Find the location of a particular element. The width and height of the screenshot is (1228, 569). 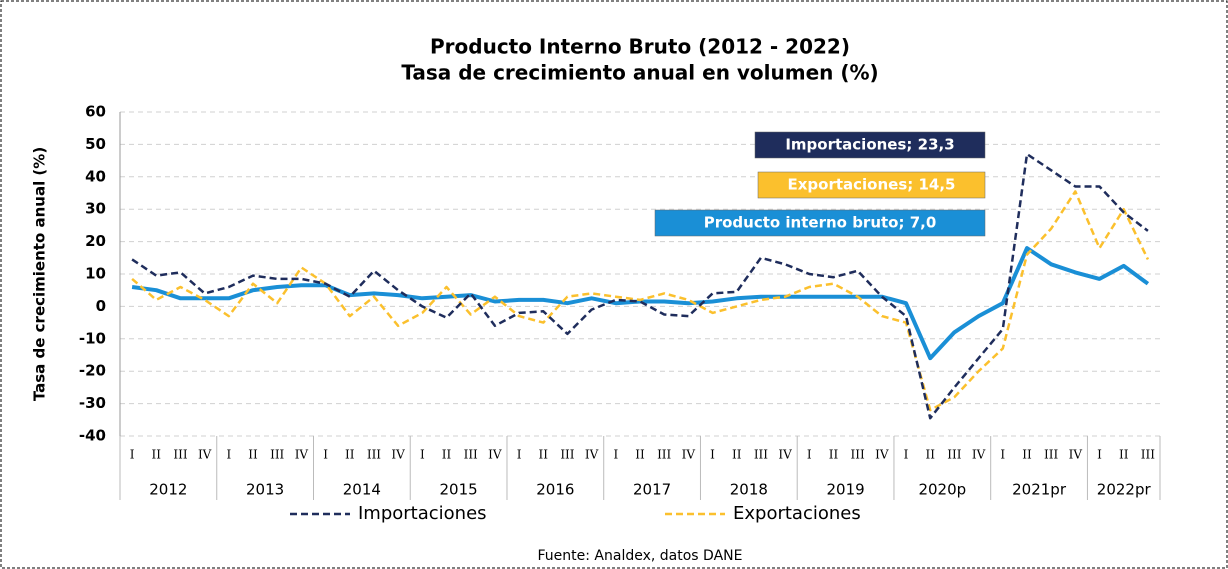

x-group-label: 2018 is located at coordinates (749, 490).